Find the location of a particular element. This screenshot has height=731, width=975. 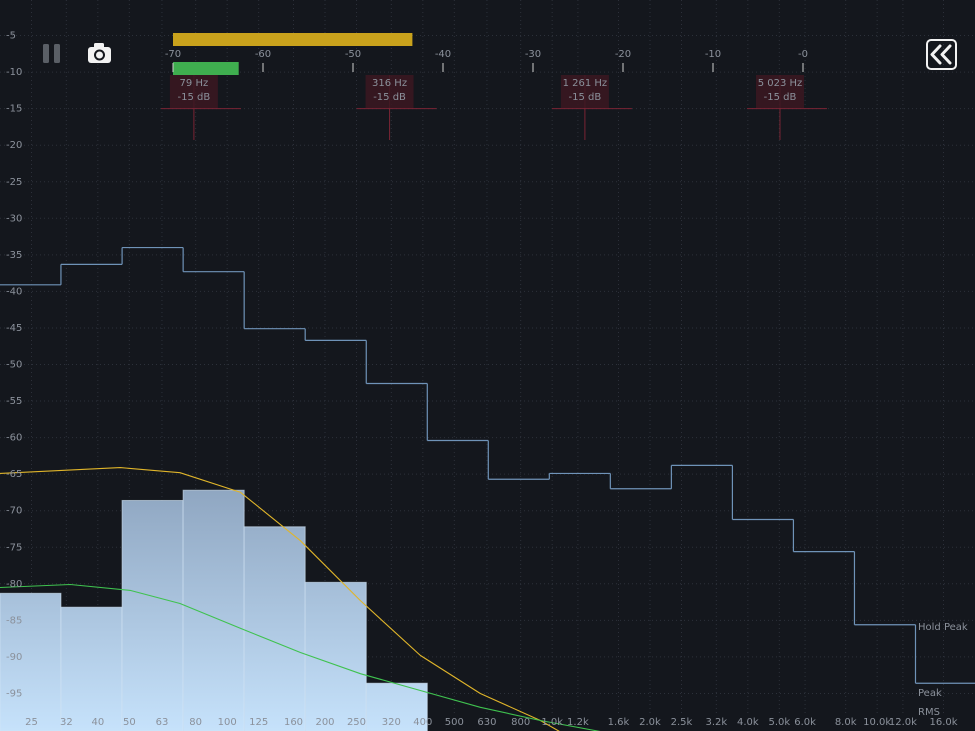

legend-label: Peak is located at coordinates (930, 693).